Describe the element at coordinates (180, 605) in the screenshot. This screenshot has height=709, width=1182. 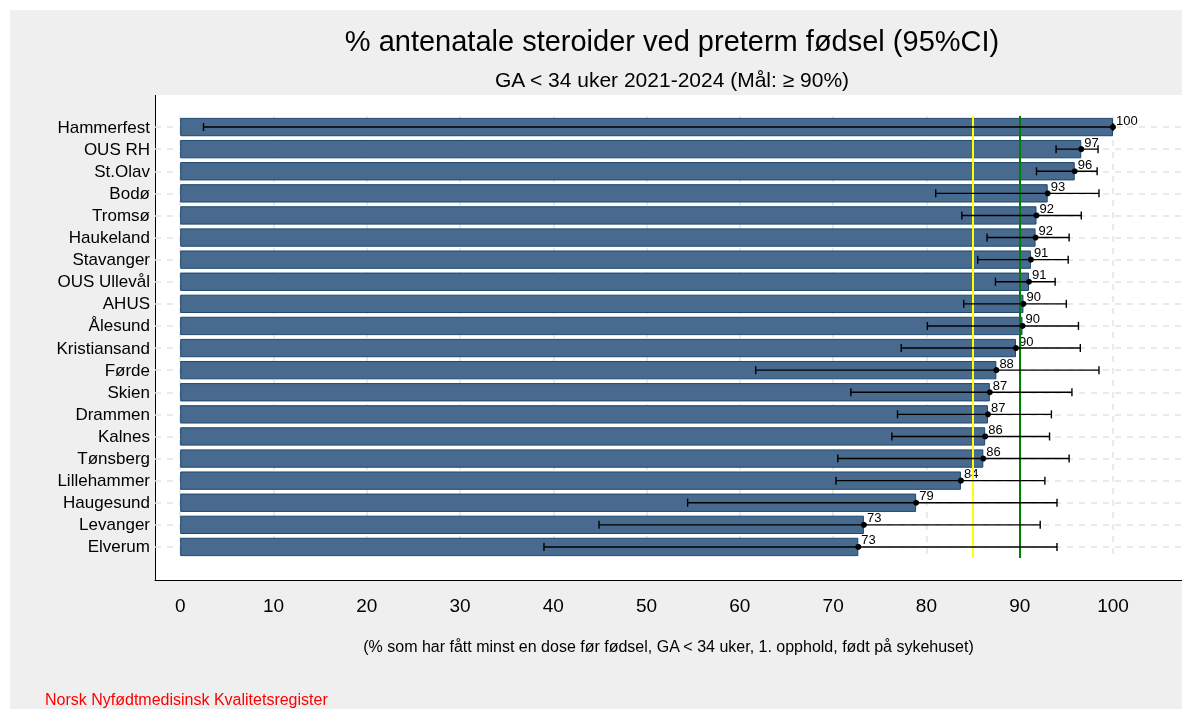
I see `x-tick-label: 0` at that location.